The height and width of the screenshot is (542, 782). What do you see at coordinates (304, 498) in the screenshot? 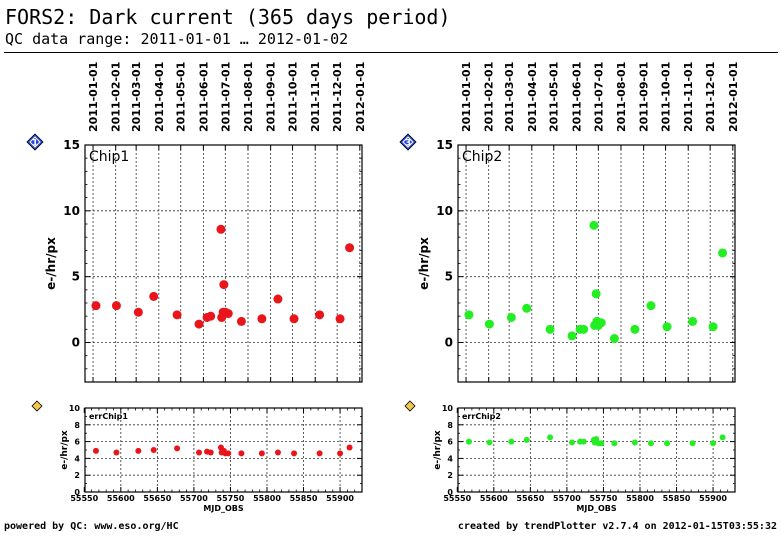
I see `x-tick-label: 55850` at bounding box center [304, 498].